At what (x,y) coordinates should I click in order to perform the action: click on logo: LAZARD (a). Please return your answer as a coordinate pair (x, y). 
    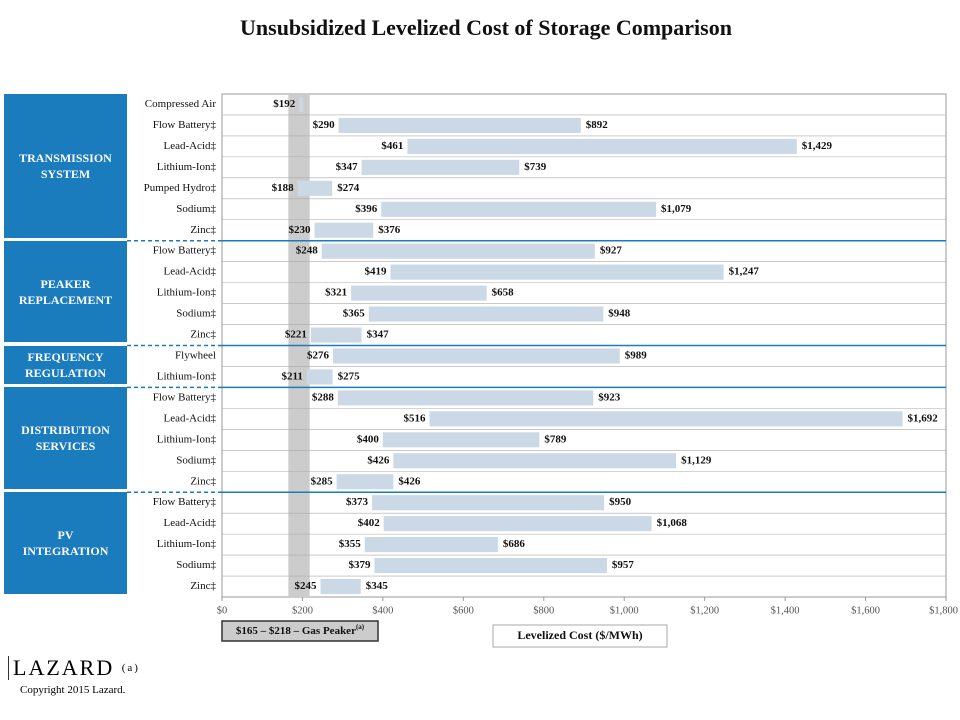
    Looking at the image, I should click on (74, 668).